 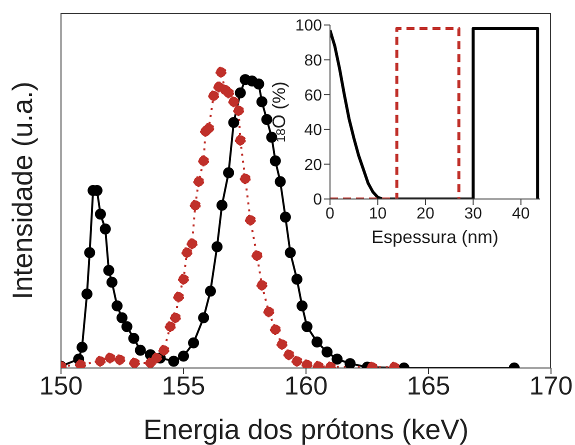 I want to click on x-tick-label: 155, so click(x=184, y=385).